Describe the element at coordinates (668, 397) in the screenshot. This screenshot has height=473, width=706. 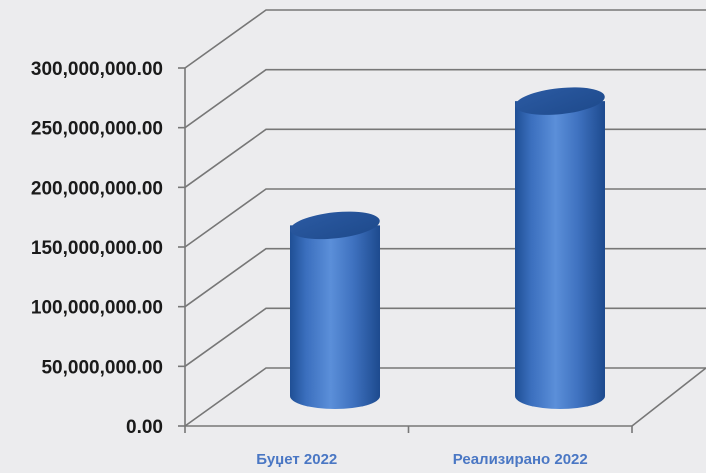
I see `floor-edge` at that location.